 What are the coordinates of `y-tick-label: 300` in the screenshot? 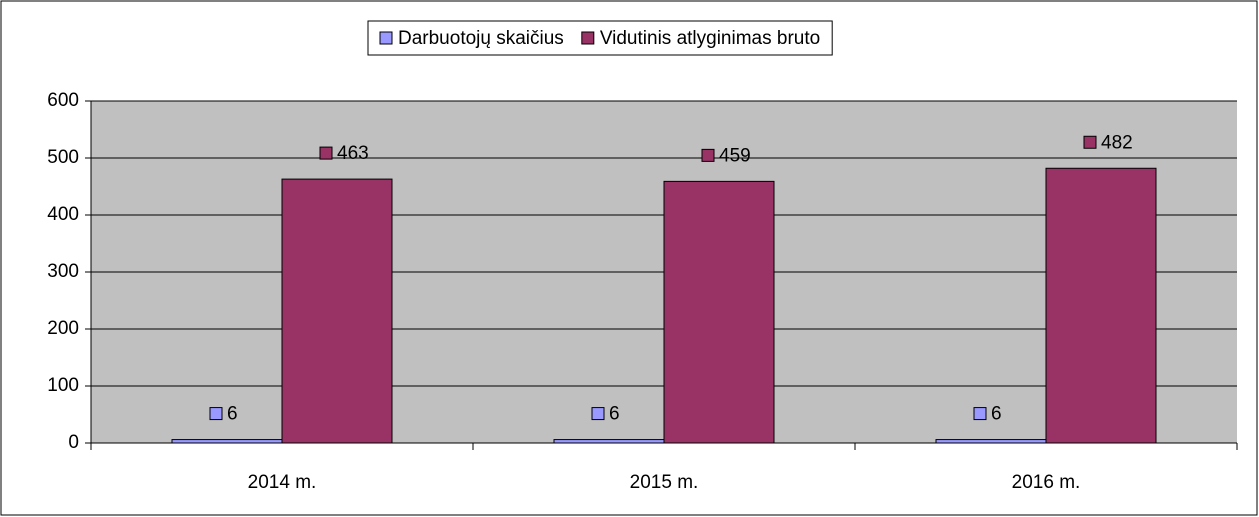 It's located at (63, 271).